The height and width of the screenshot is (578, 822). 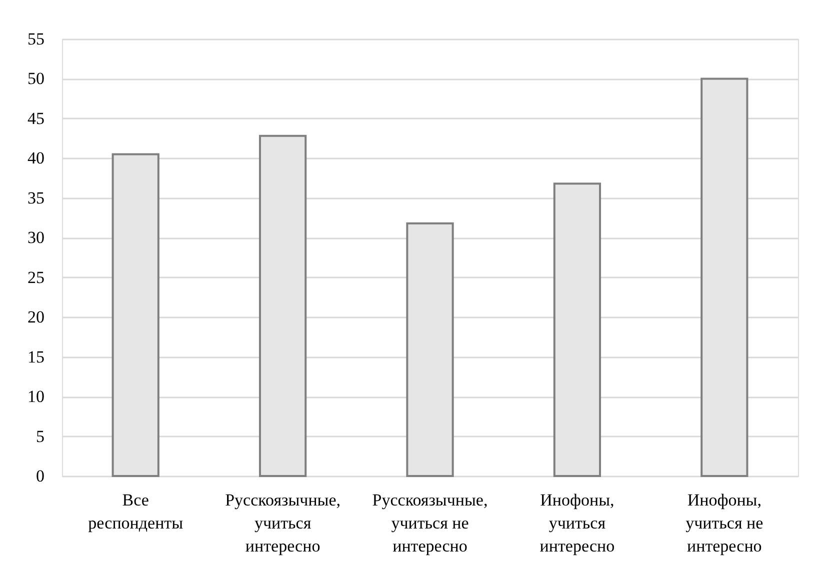 I want to click on y-tick-label: 40, so click(x=36, y=158).